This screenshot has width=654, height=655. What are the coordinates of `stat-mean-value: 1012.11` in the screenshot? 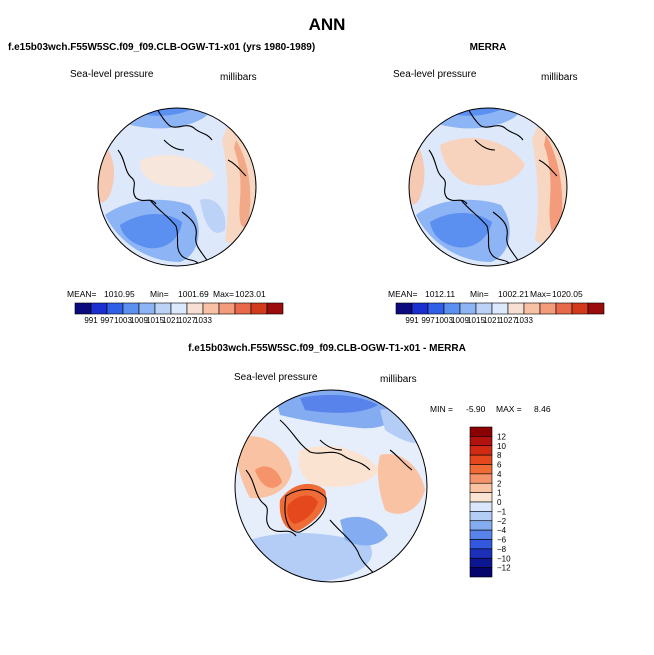 It's located at (440, 294).